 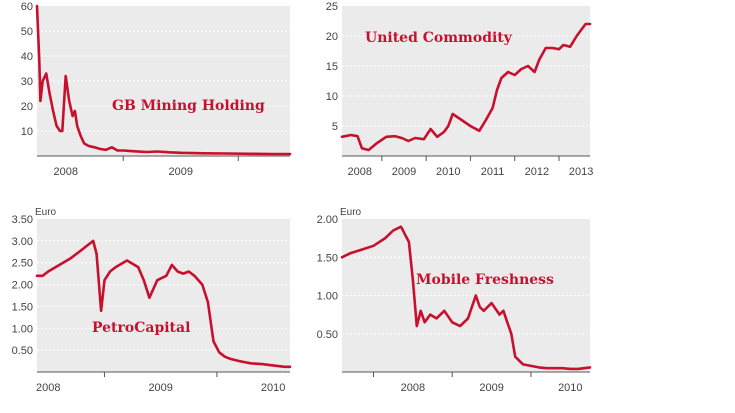 What do you see at coordinates (27, 32) in the screenshot?
I see `y-tick-label: 50` at bounding box center [27, 32].